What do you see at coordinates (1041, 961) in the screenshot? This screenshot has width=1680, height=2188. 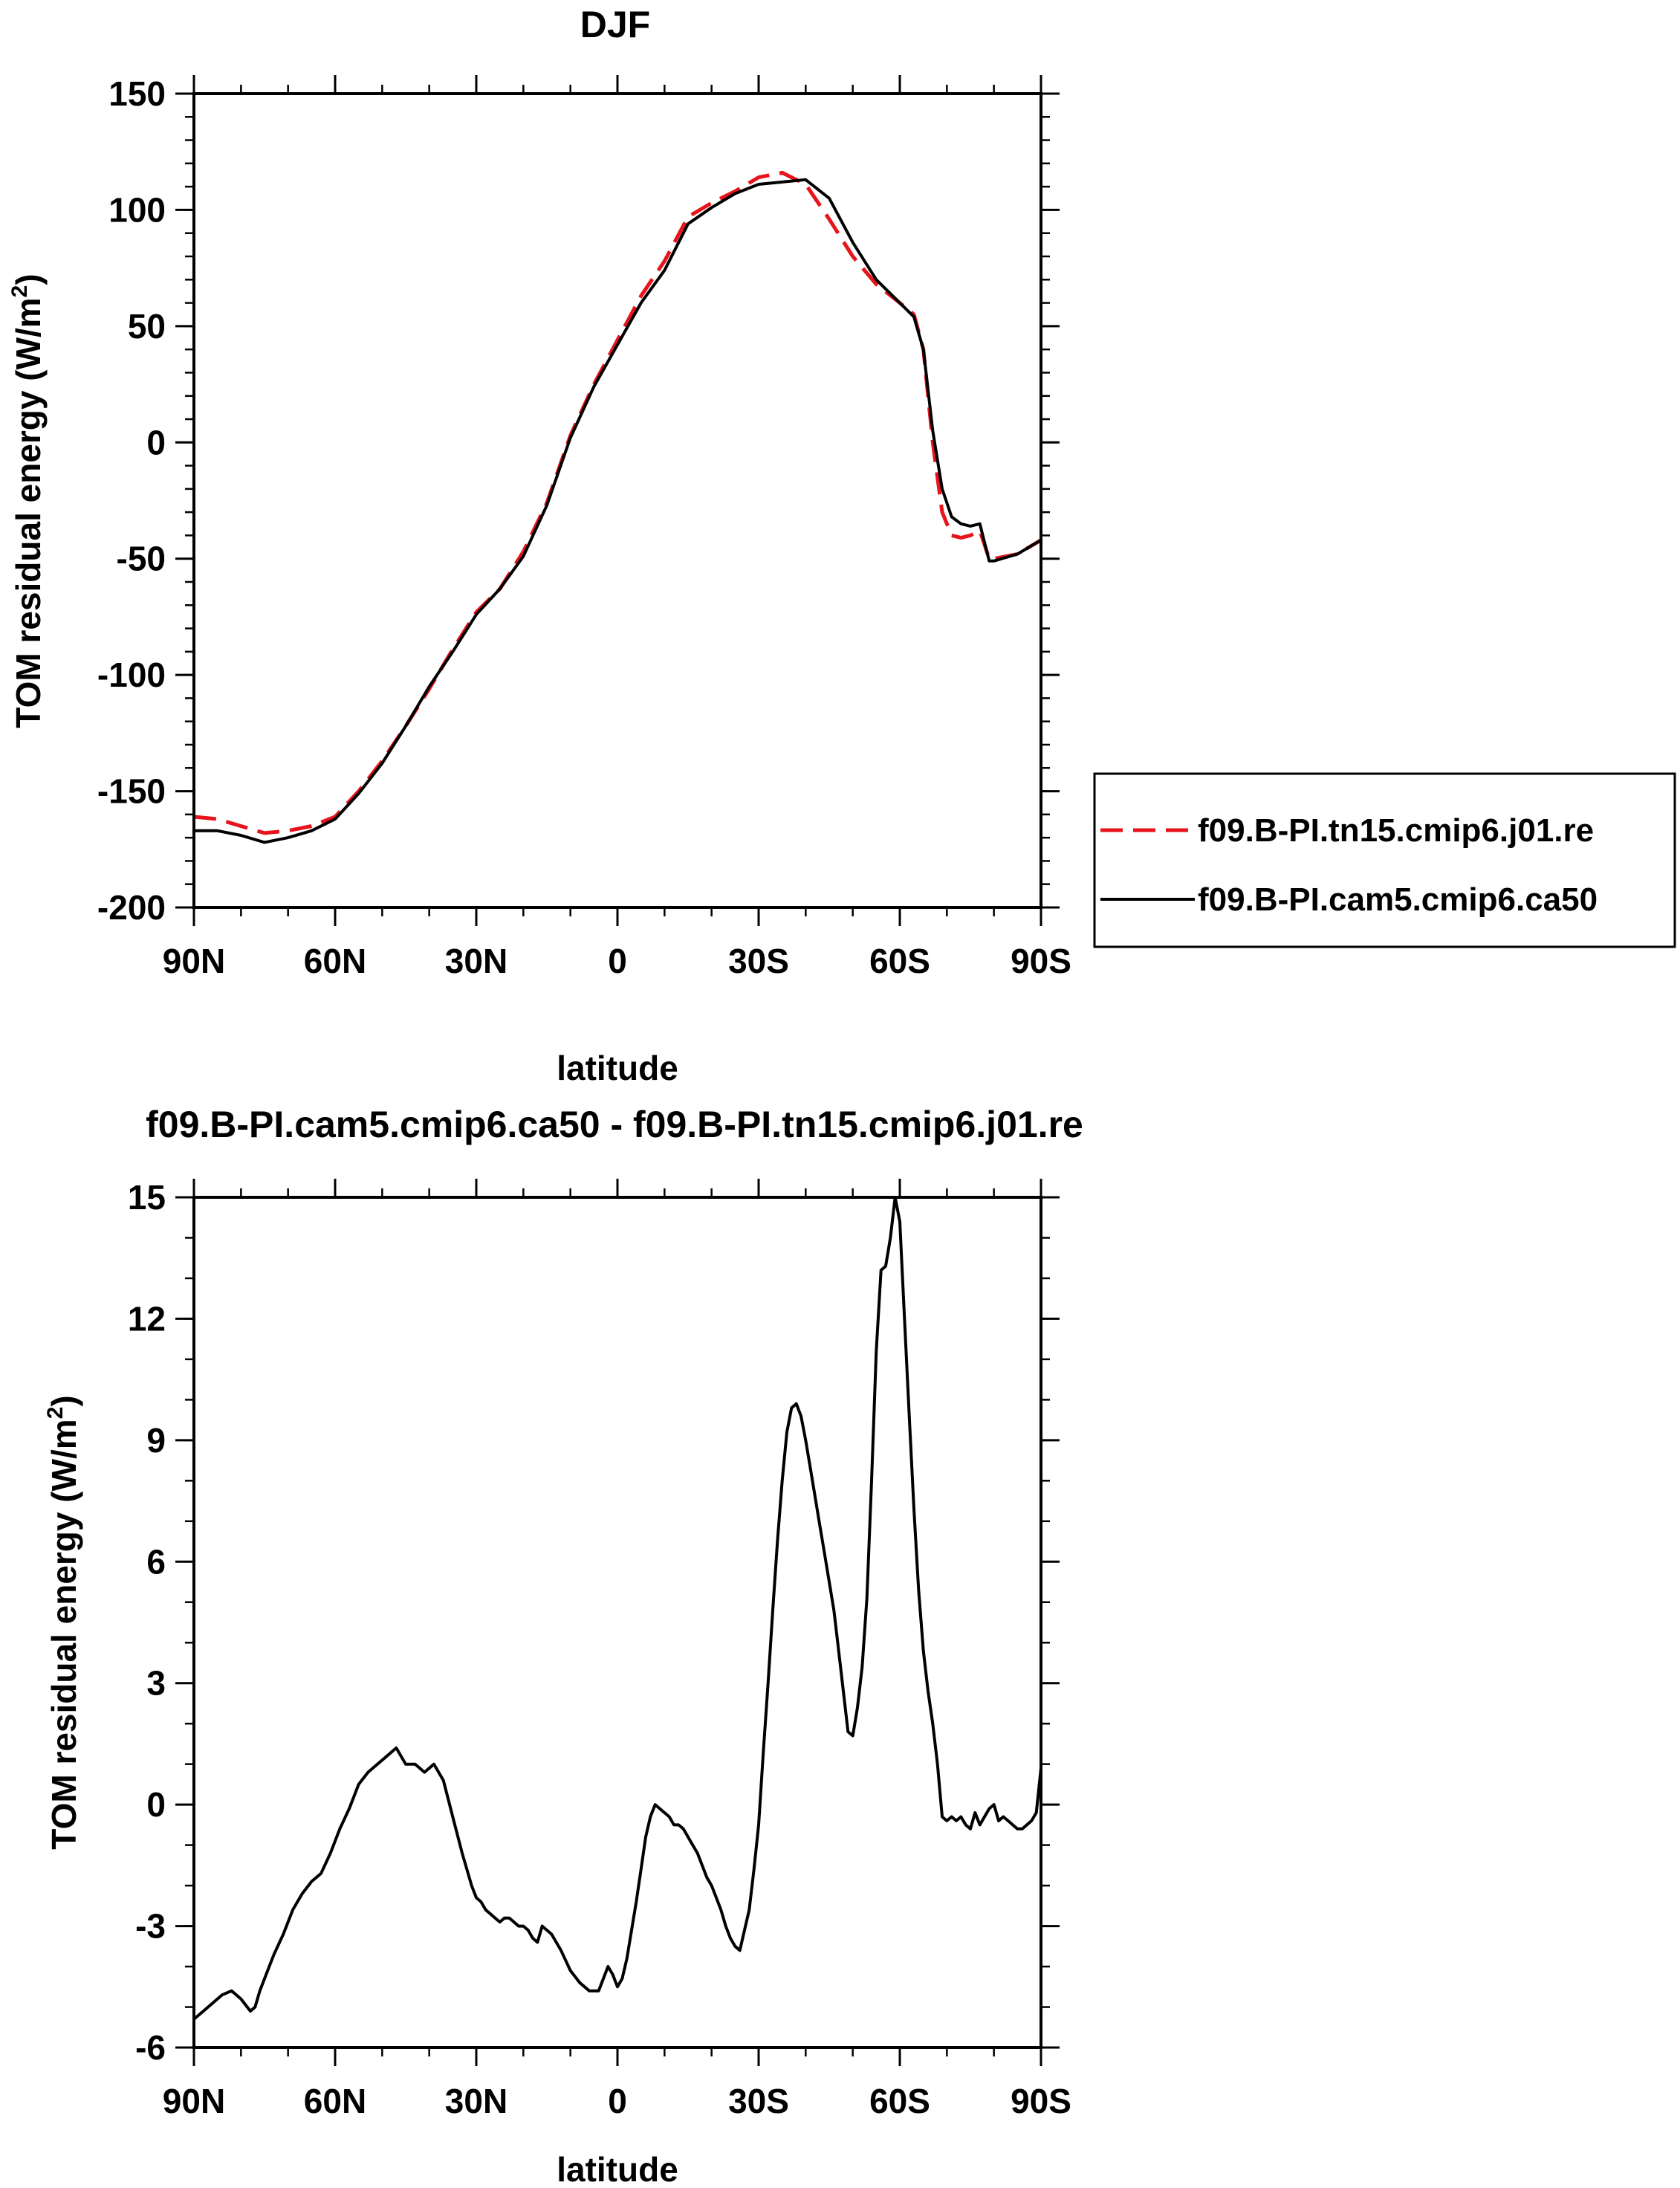 I see `top-xtick-label: 90S` at bounding box center [1041, 961].